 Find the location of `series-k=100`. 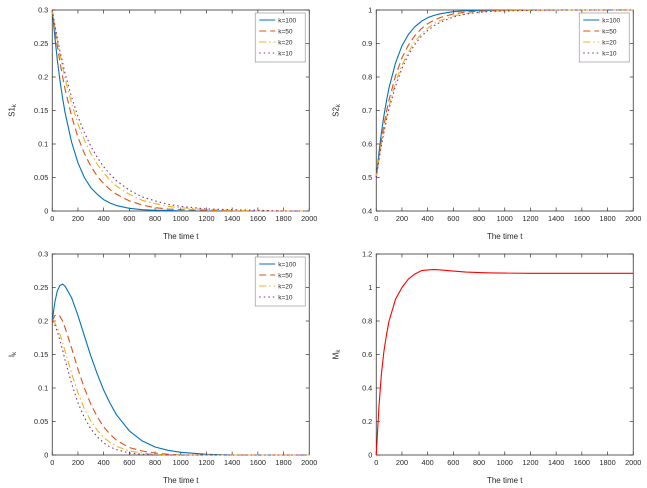

series-k=100 is located at coordinates (180, 369).